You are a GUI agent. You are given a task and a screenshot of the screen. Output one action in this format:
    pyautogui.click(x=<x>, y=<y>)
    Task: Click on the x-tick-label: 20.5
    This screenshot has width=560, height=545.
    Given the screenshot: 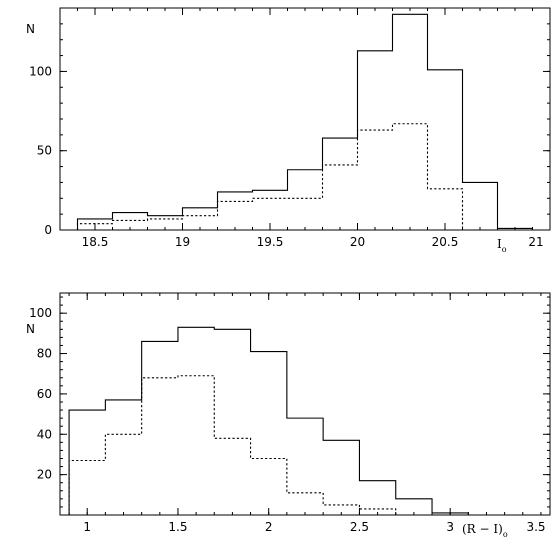 What is the action you would take?
    pyautogui.click(x=445, y=242)
    